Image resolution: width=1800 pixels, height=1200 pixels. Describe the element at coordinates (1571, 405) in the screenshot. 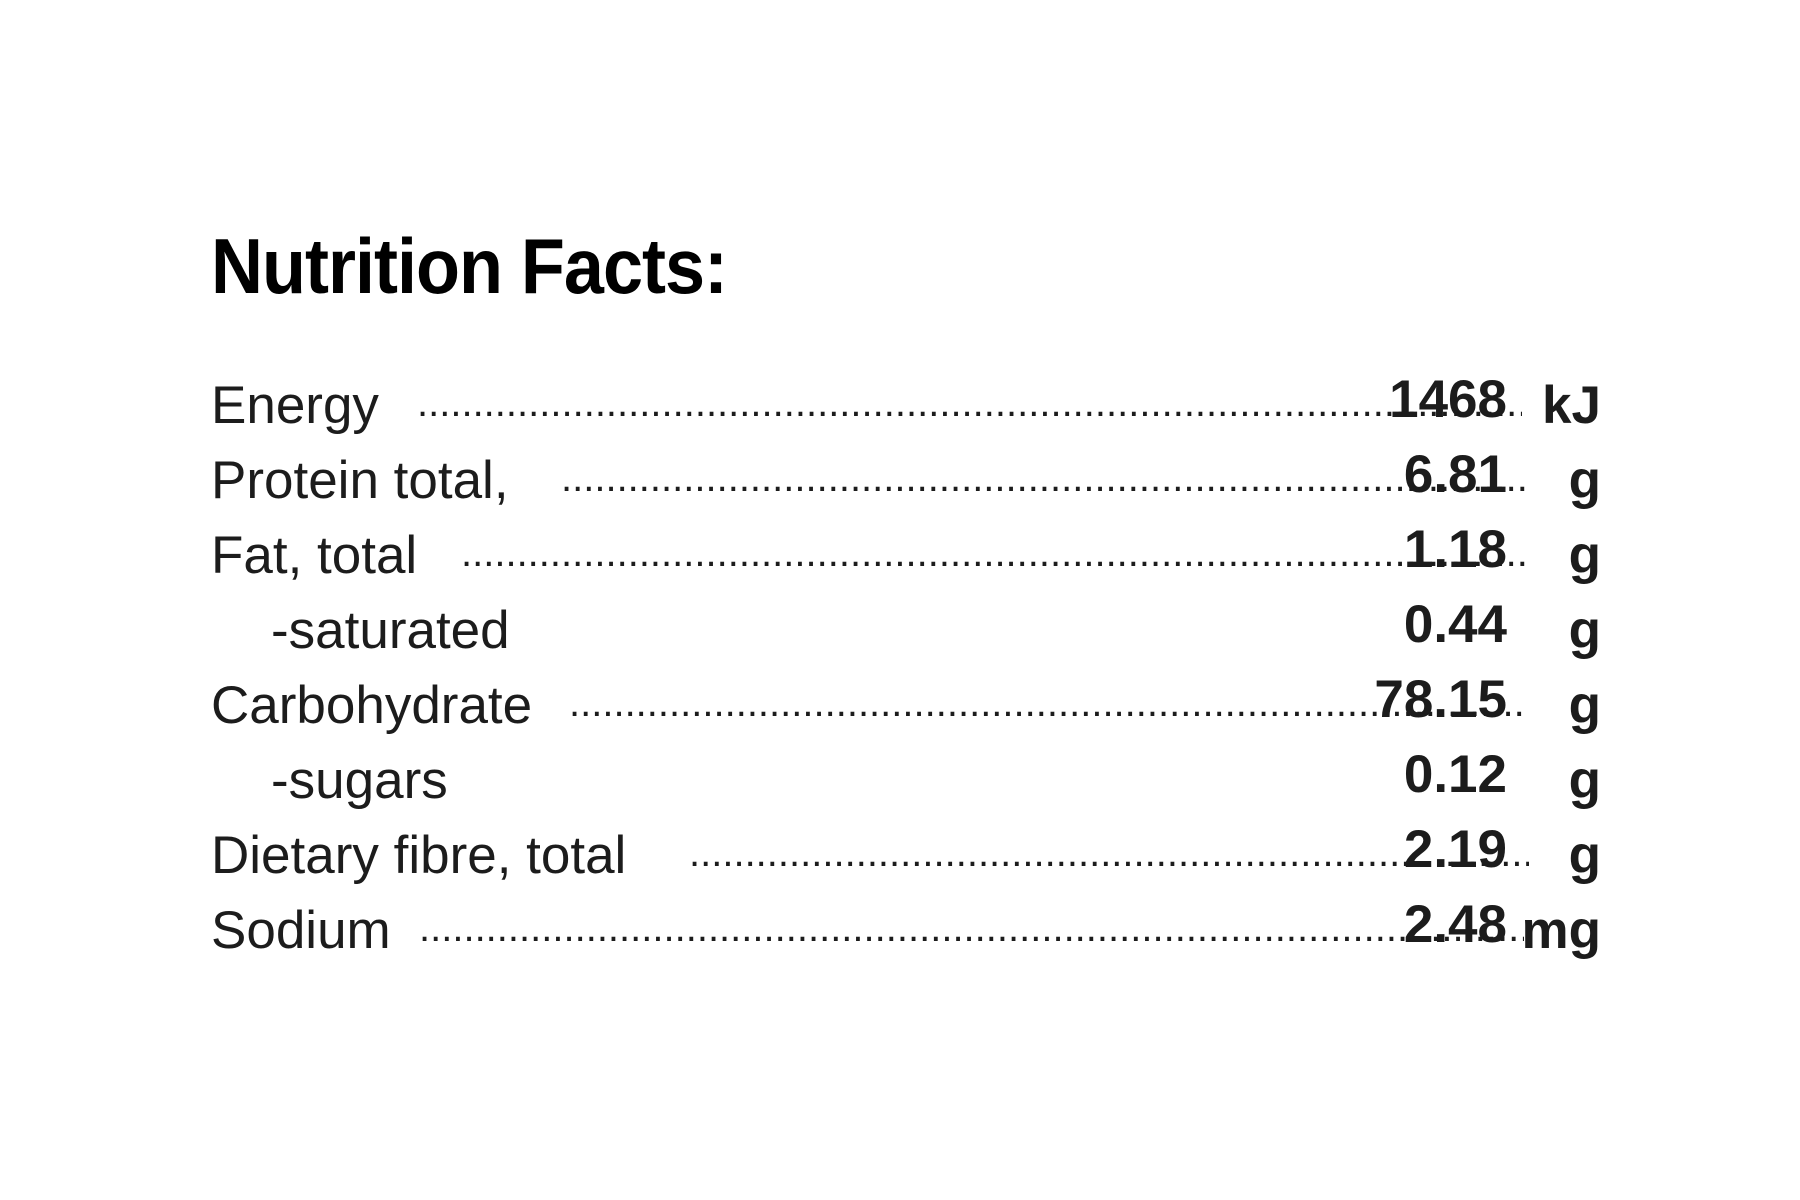

I see `nutrient-unit: kJ` at that location.